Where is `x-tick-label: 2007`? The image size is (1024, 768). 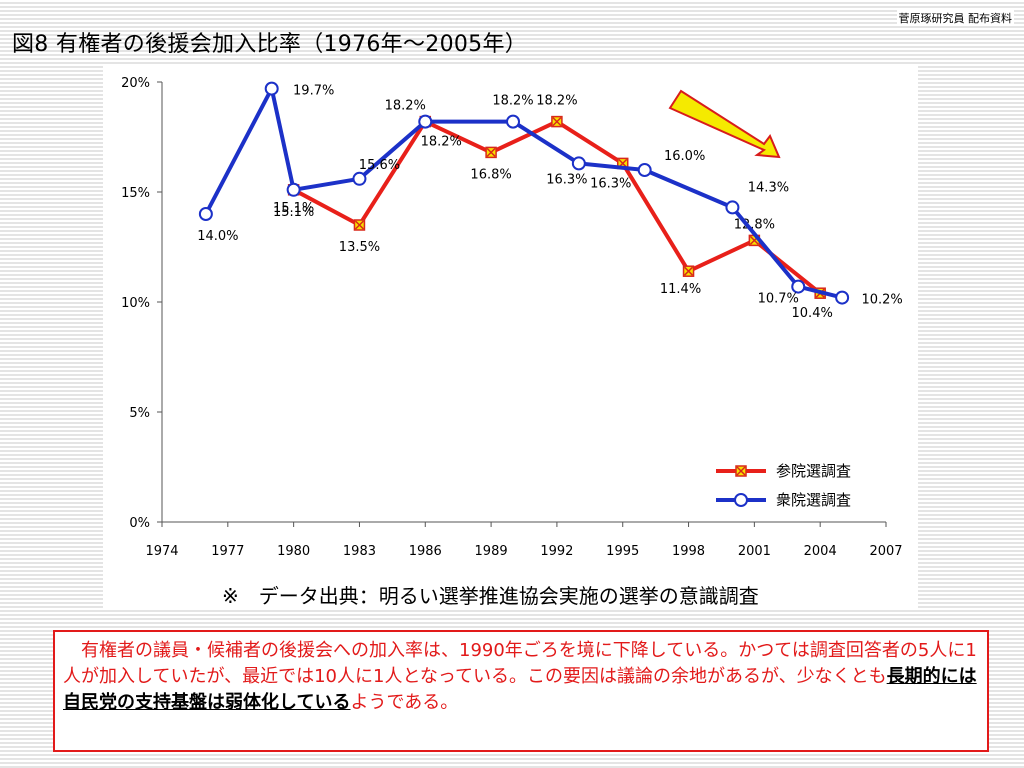
x-tick-label: 2007 is located at coordinates (885, 551).